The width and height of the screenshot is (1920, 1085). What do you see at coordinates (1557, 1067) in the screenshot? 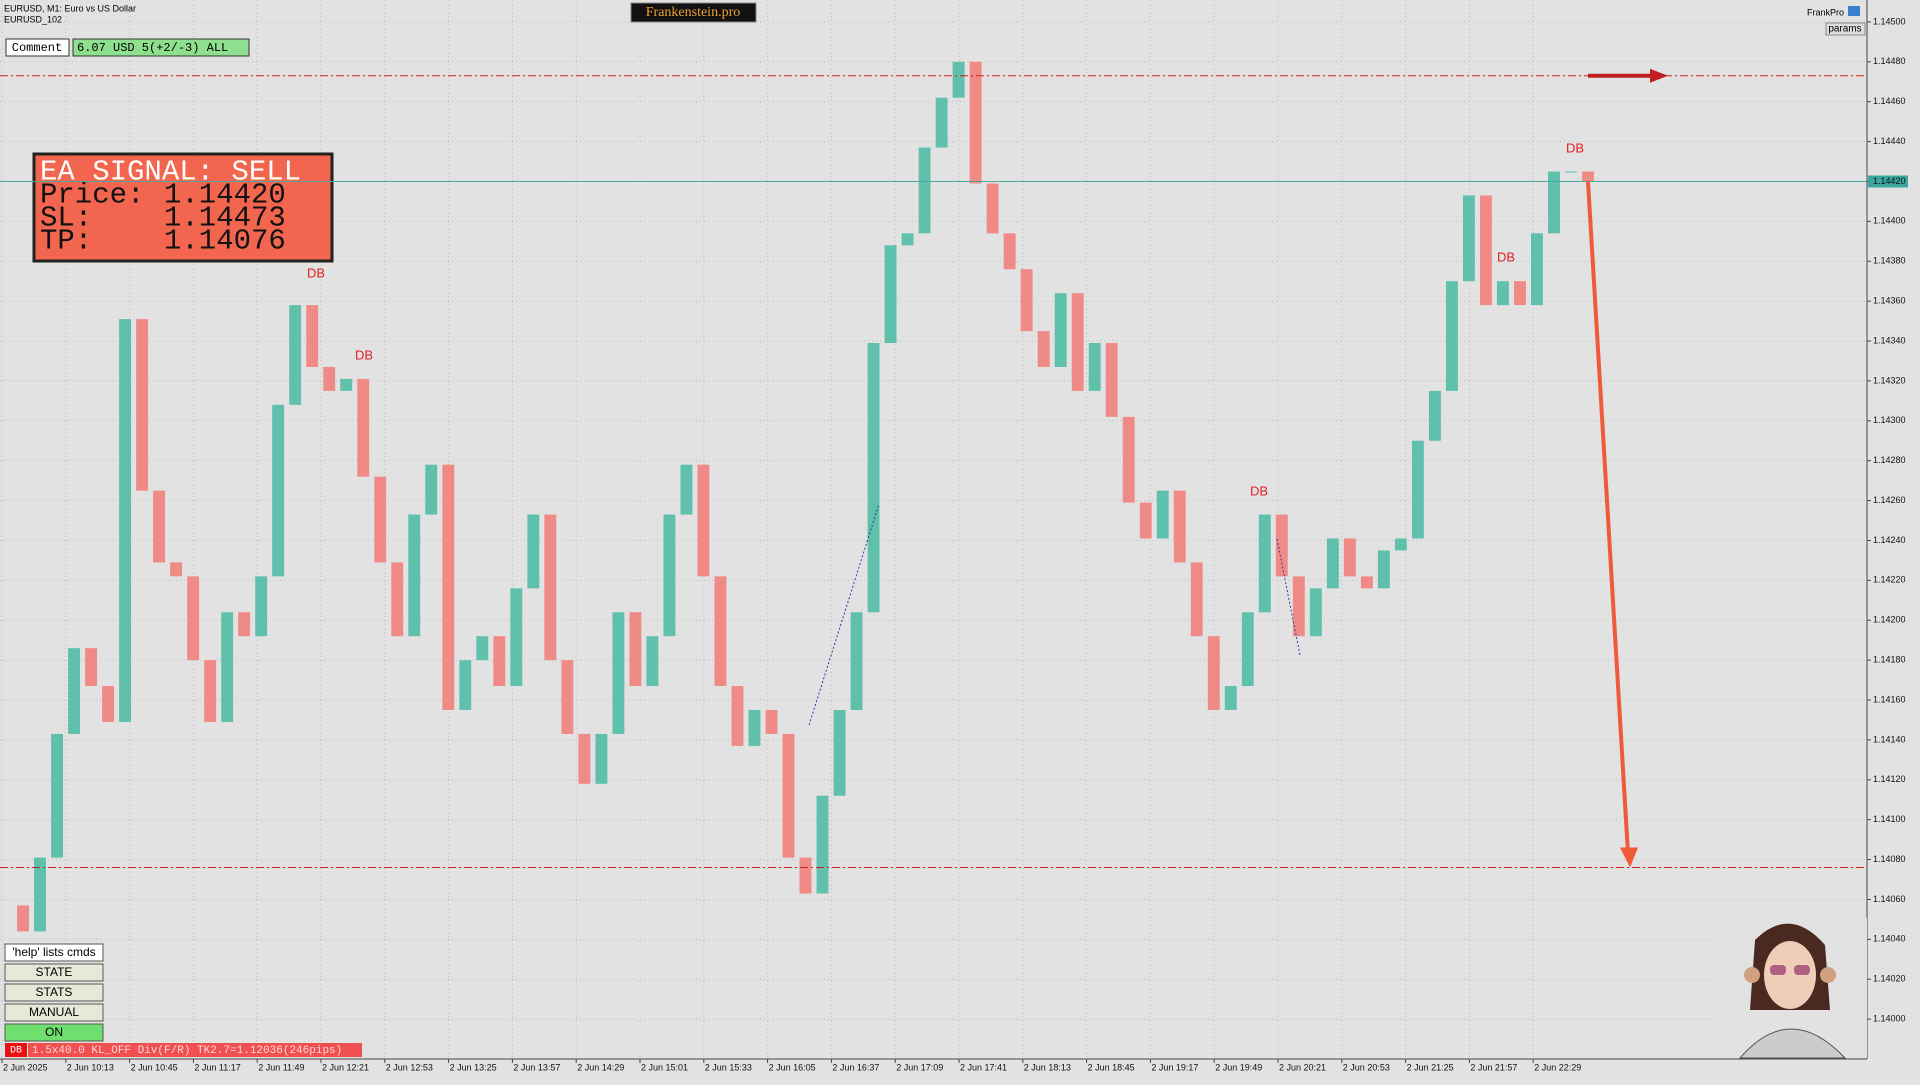
I see `x-tick-label: 2 Jun 22:29` at bounding box center [1557, 1067].